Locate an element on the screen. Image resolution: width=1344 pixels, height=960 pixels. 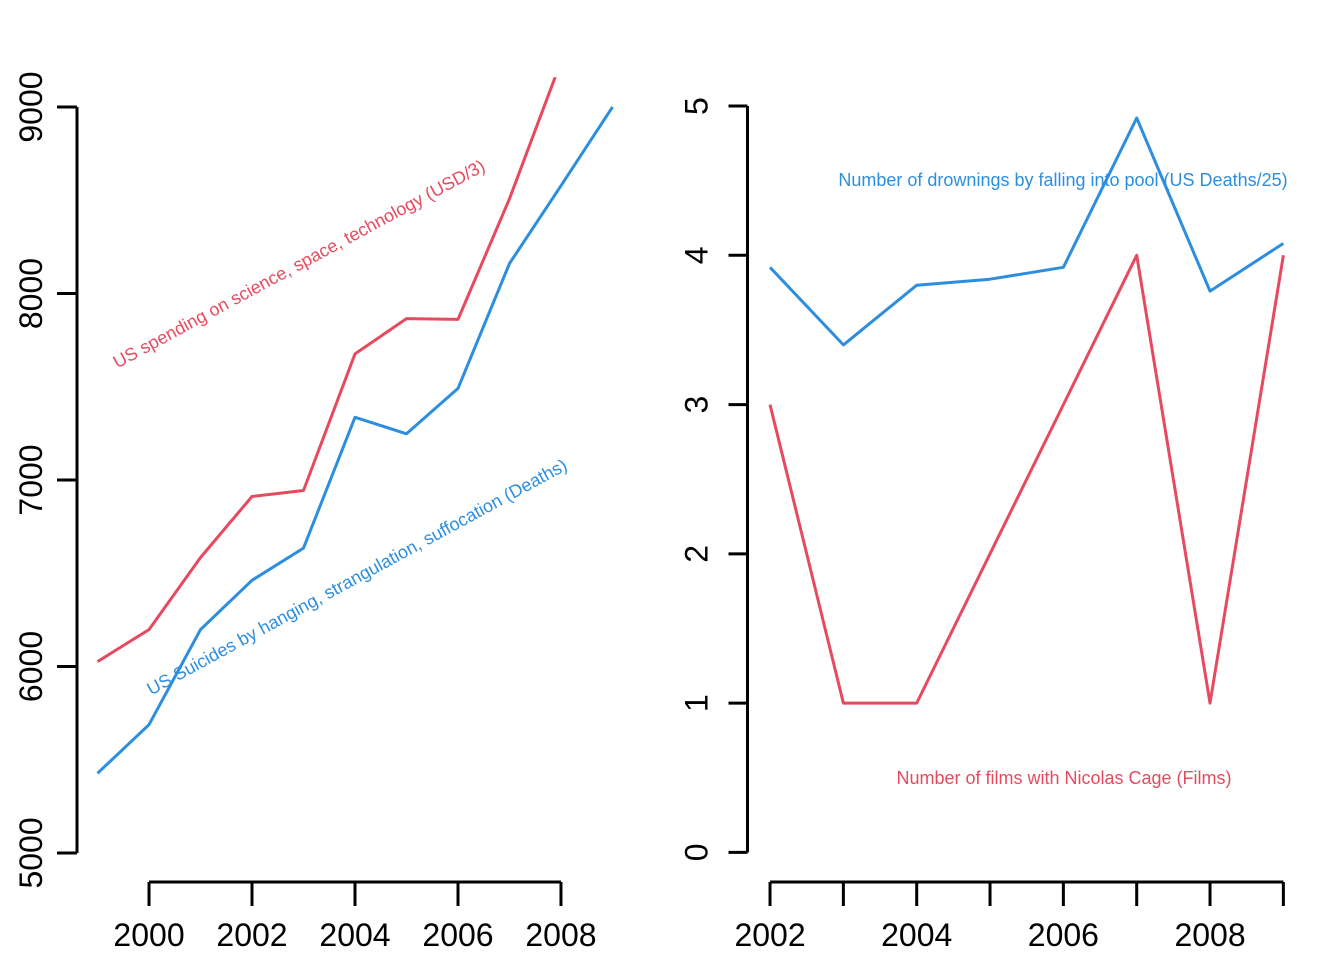
y-tick-label: 2 is located at coordinates (697, 554).